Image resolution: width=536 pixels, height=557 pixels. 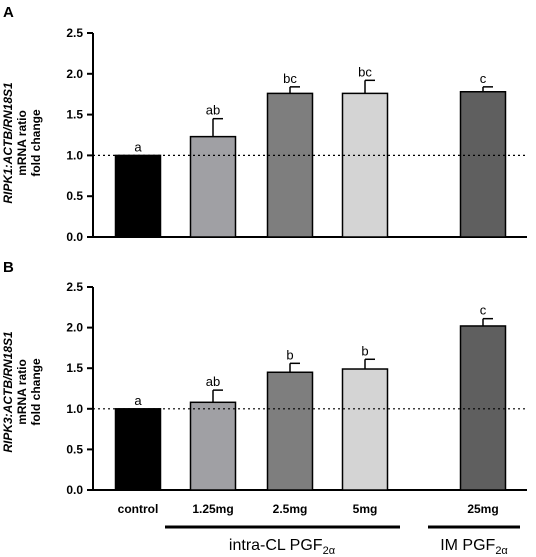 I want to click on panel-a-ytick-label: 2.5, so click(x=74, y=33).